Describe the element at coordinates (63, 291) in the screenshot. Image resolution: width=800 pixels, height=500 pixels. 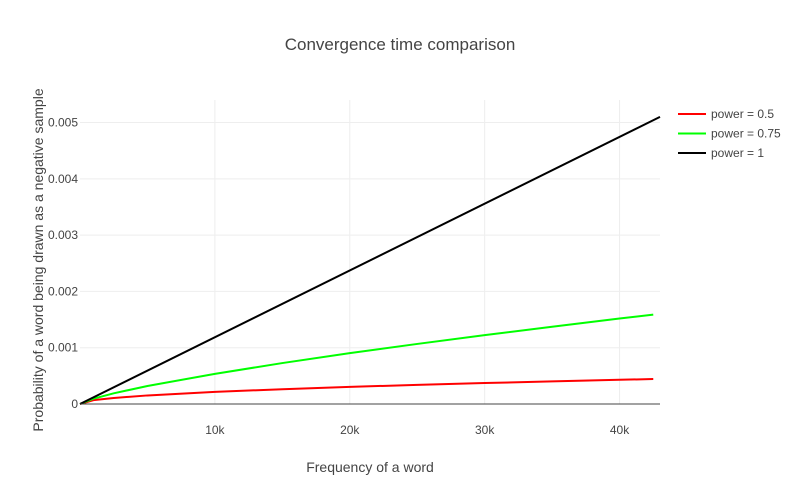
I see `y-tick-label: 0.002` at that location.